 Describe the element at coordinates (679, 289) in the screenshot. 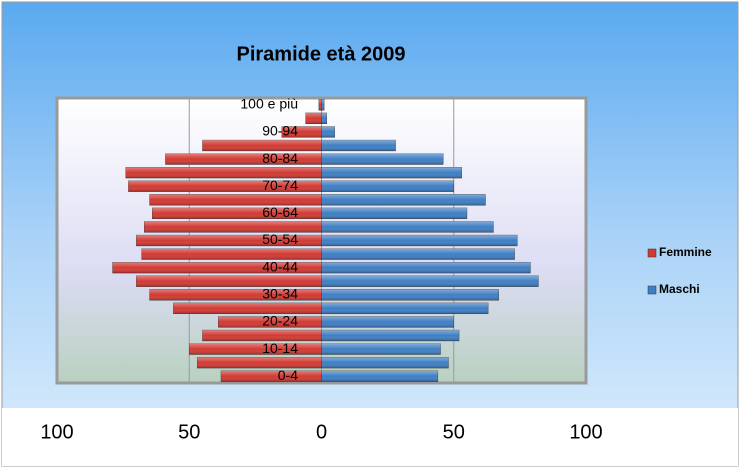

I see `legend-label: Maschi` at that location.